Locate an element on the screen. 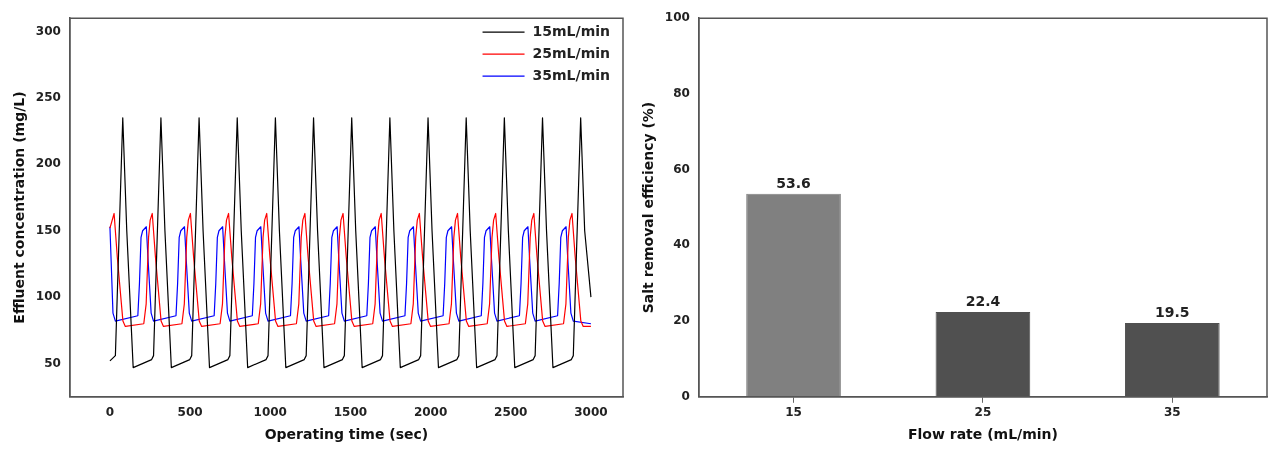 The height and width of the screenshot is (457, 1287). y-tick-label: 300 is located at coordinates (48, 30).